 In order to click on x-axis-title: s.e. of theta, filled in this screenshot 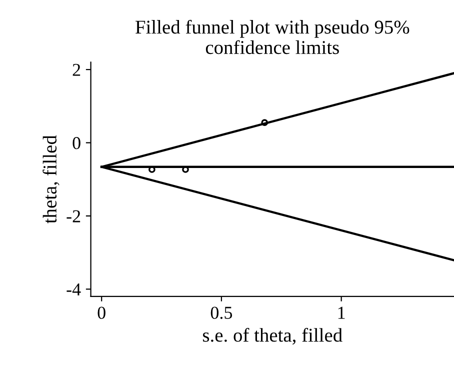, I will do `click(272, 336)`.